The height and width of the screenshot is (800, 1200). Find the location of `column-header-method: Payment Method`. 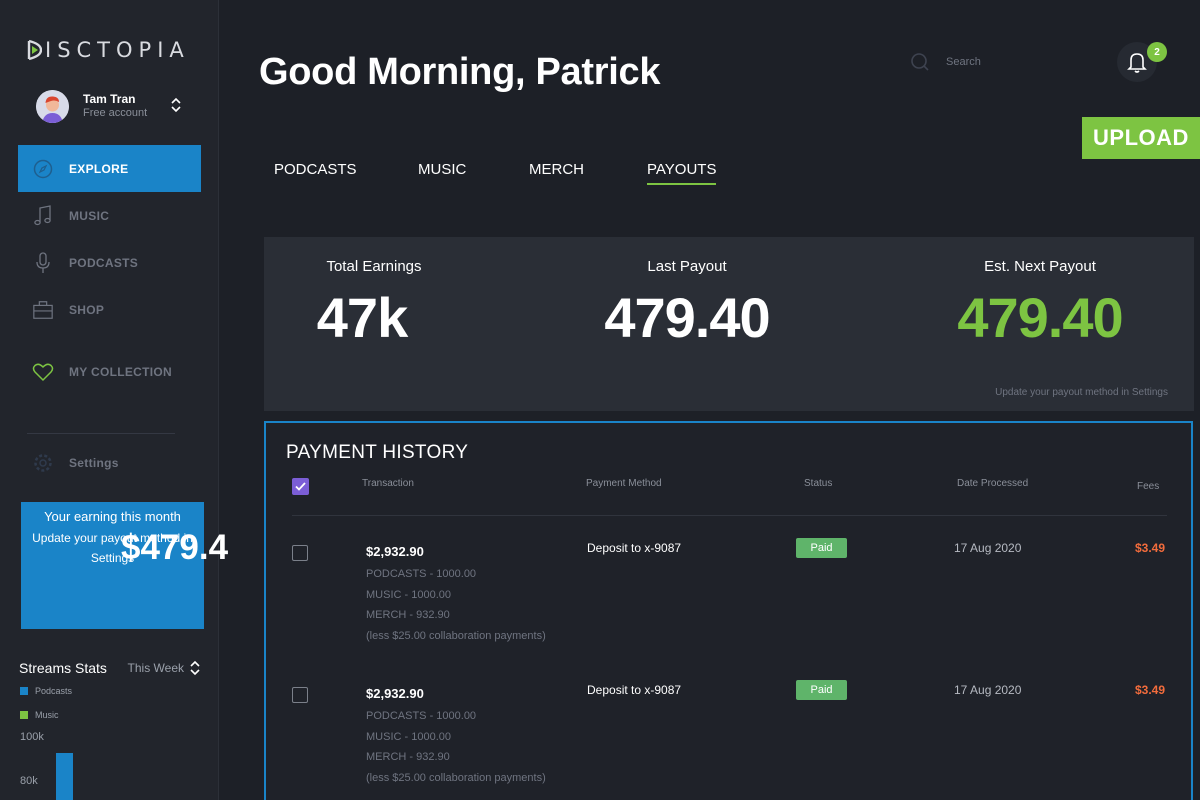

column-header-method: Payment Method is located at coordinates (624, 483).